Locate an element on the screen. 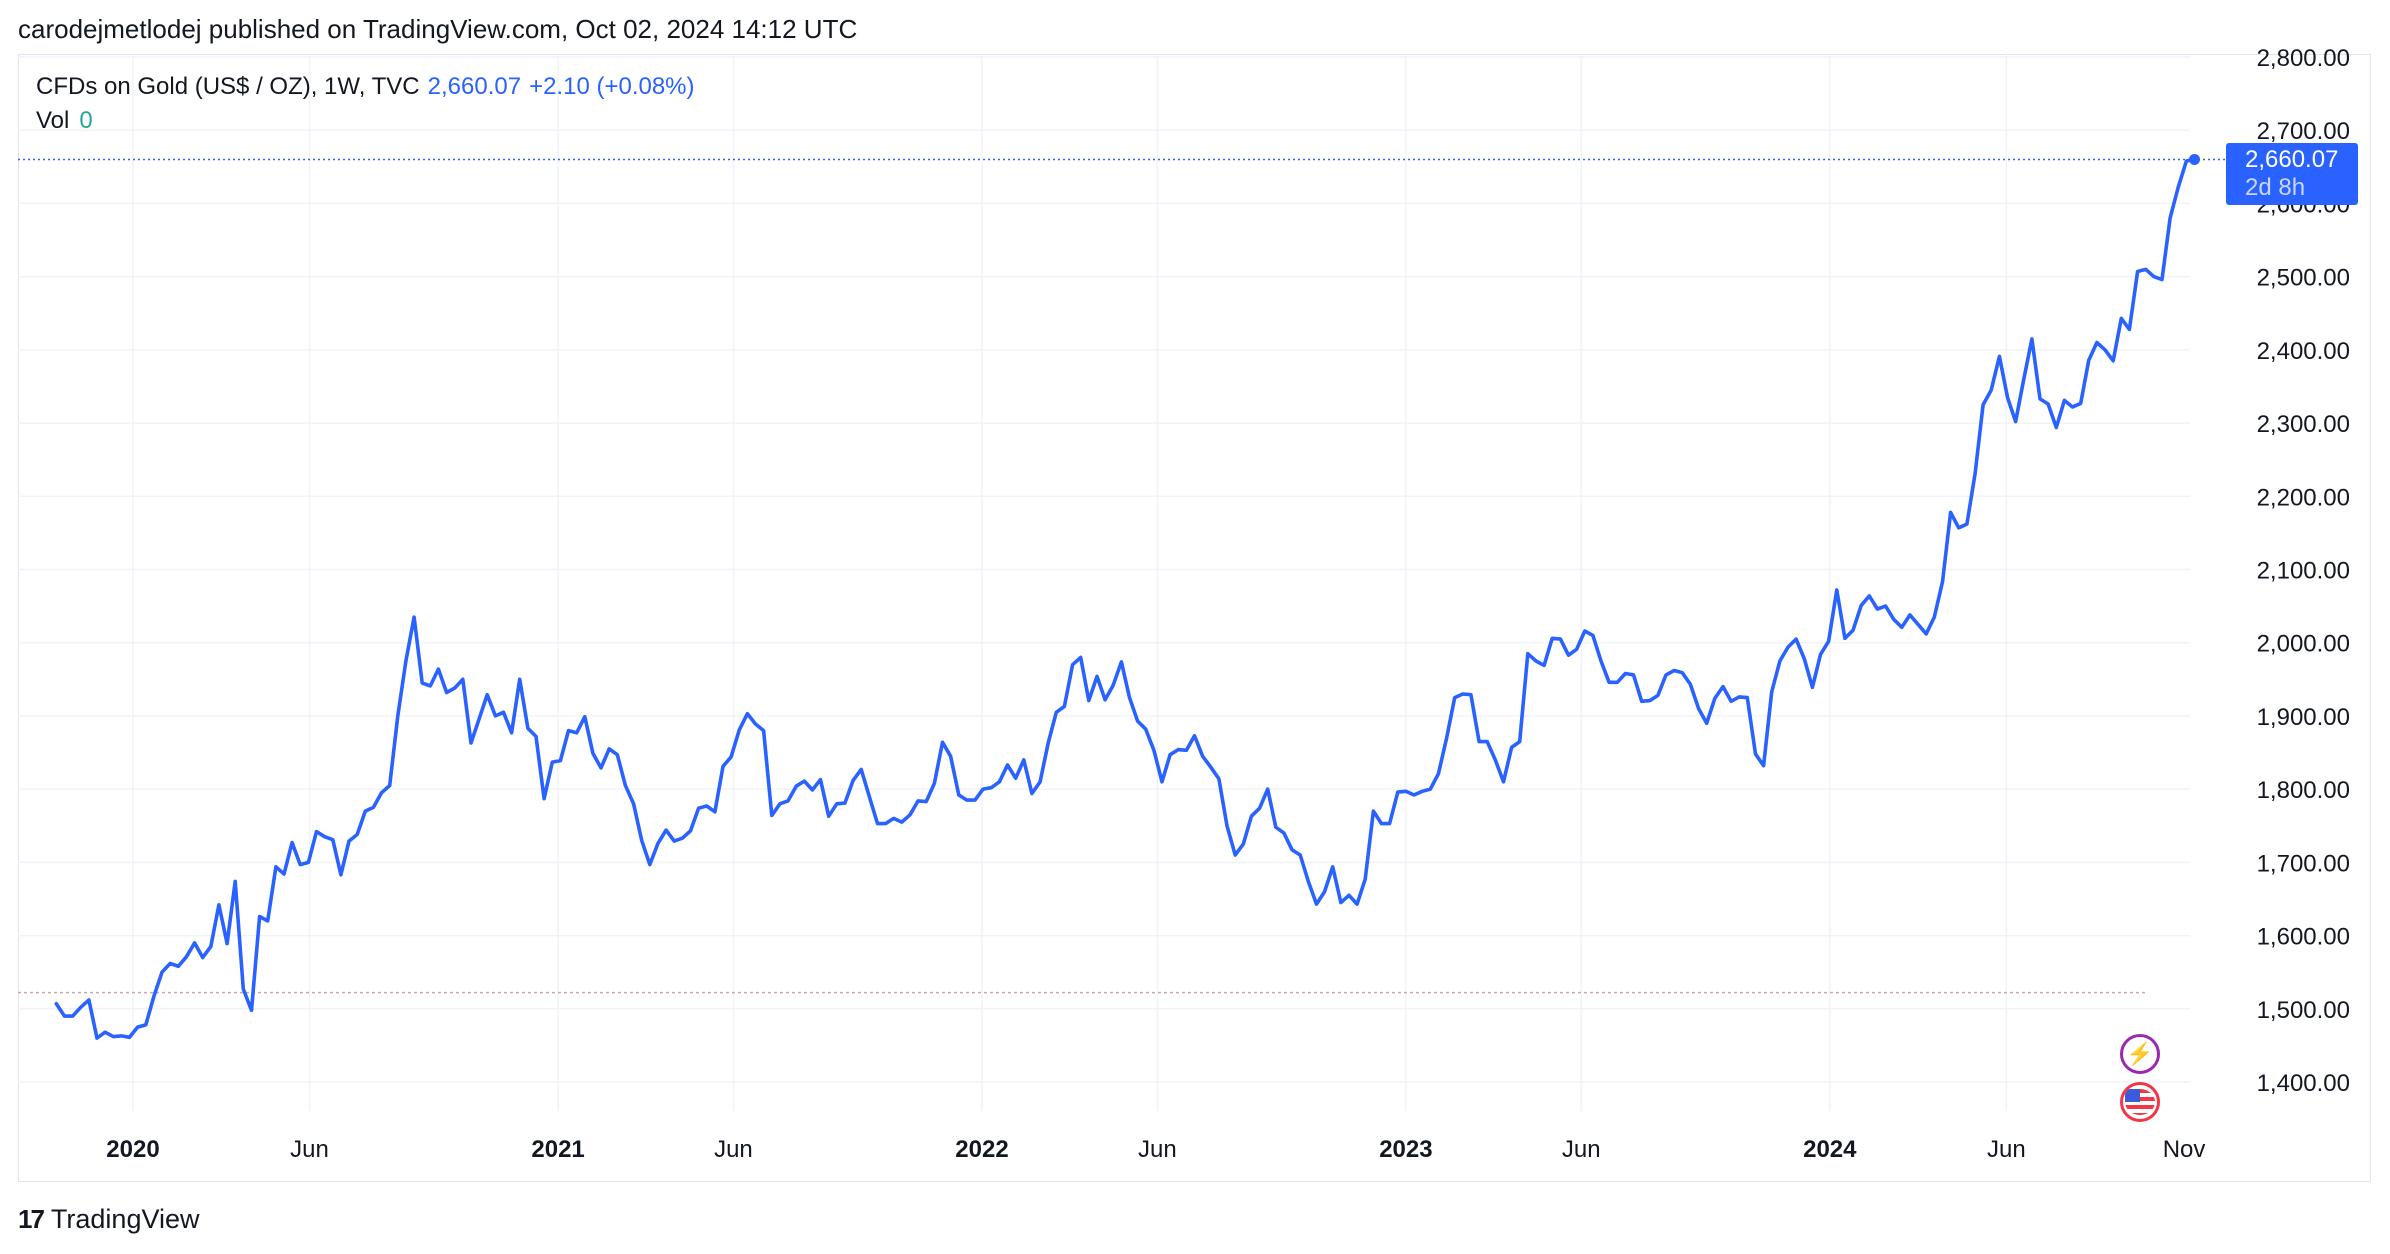 The image size is (2390, 1254). y-tick-label: 2,300.00 is located at coordinates (2303, 424).